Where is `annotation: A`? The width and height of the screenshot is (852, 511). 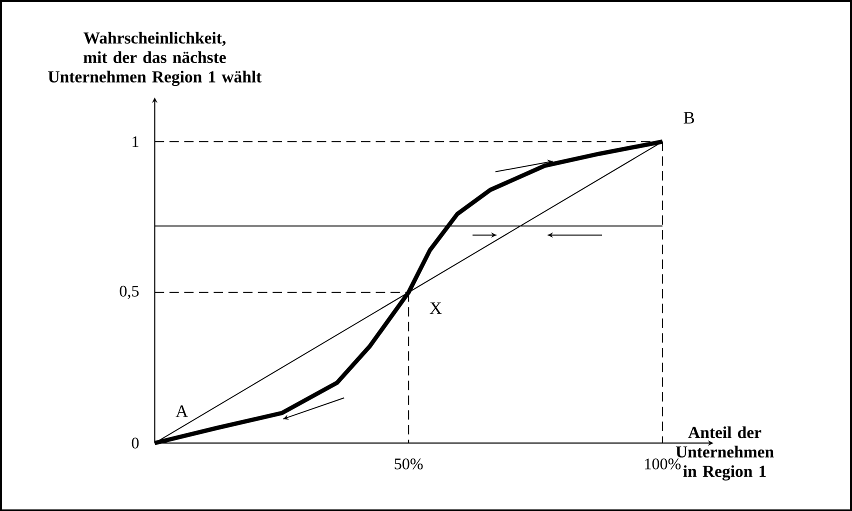
annotation: A is located at coordinates (182, 411).